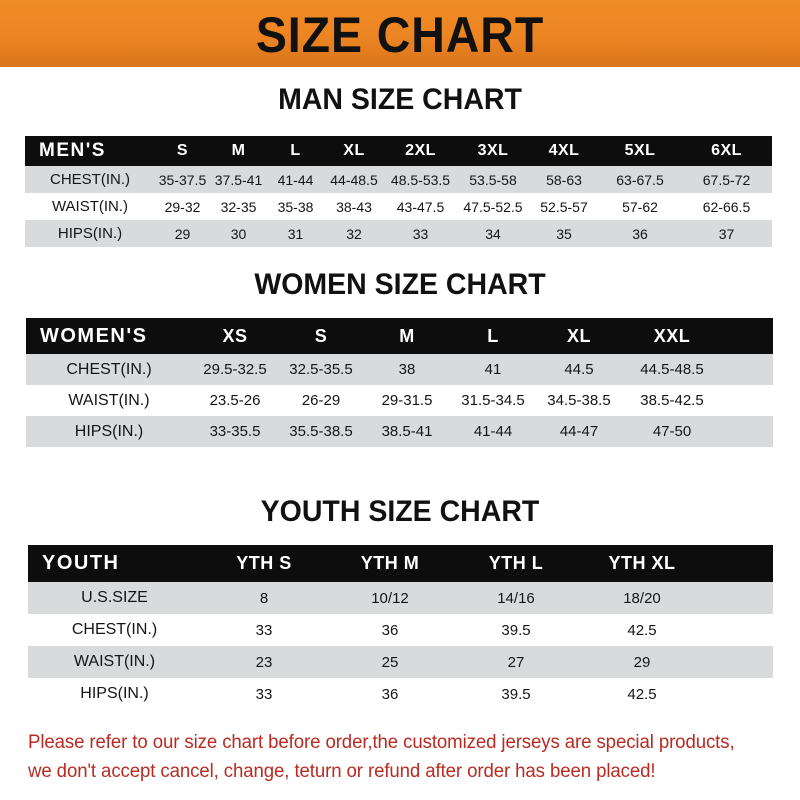 This screenshot has height=800, width=800. I want to click on man-col-header: S, so click(182, 150).